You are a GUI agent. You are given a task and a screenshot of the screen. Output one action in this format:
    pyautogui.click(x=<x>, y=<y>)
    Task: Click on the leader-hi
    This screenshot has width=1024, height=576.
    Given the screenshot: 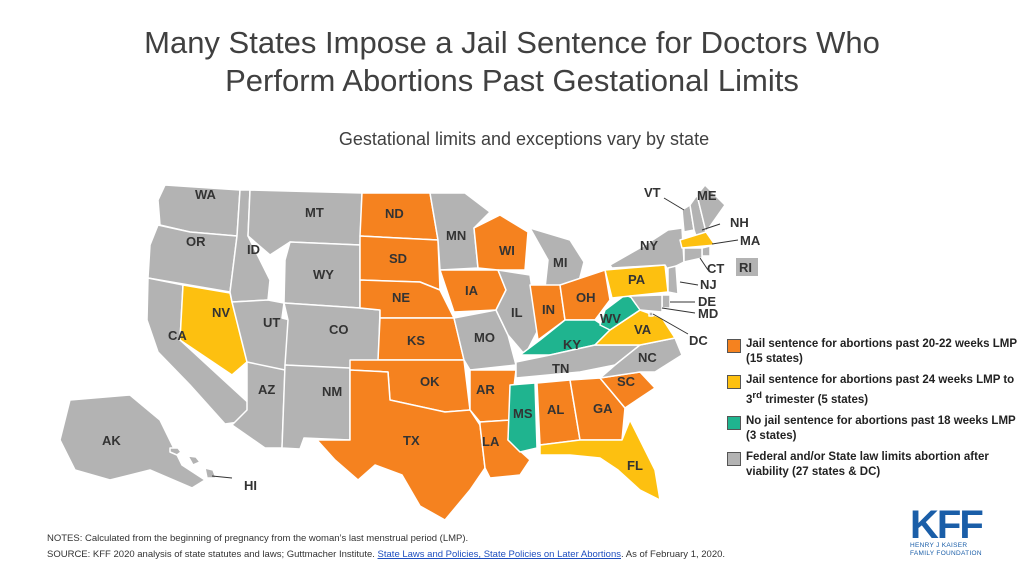 What is the action you would take?
    pyautogui.click(x=222, y=477)
    